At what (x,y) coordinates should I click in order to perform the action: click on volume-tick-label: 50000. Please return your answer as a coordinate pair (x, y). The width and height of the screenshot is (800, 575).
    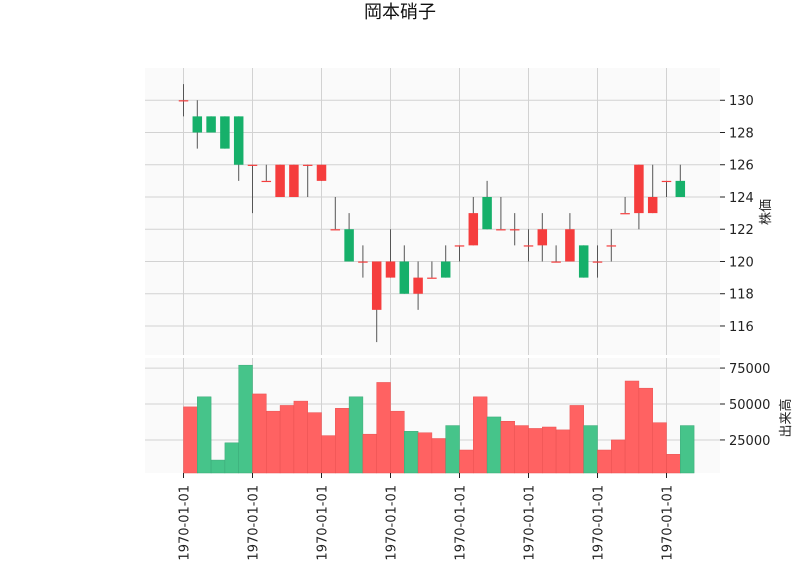
    Looking at the image, I should click on (749, 405).